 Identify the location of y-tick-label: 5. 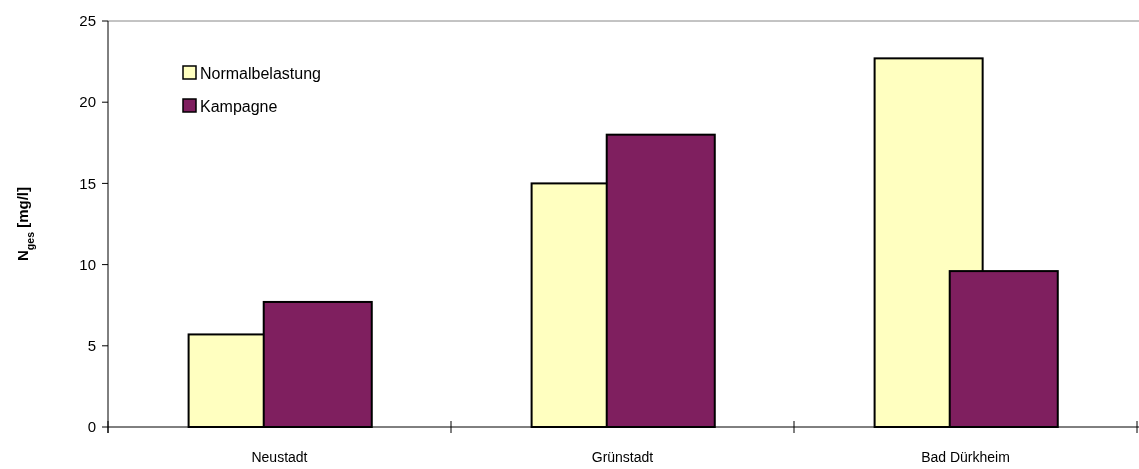
(91, 346).